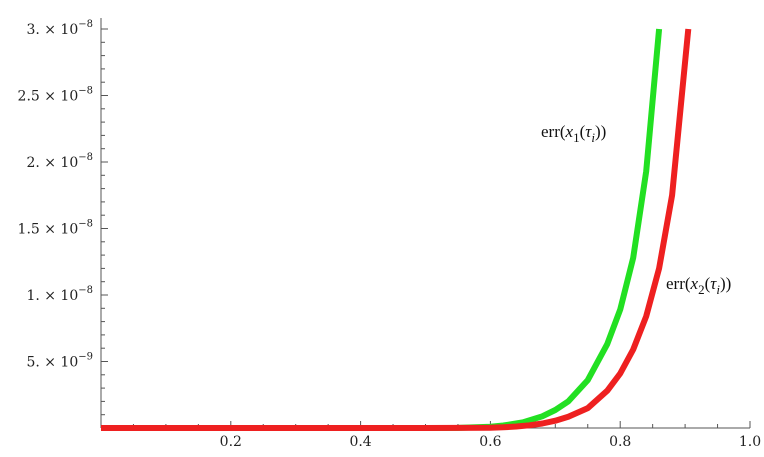 The image size is (764, 457). Describe the element at coordinates (490, 442) in the screenshot. I see `x-tick-label: 0.6` at that location.